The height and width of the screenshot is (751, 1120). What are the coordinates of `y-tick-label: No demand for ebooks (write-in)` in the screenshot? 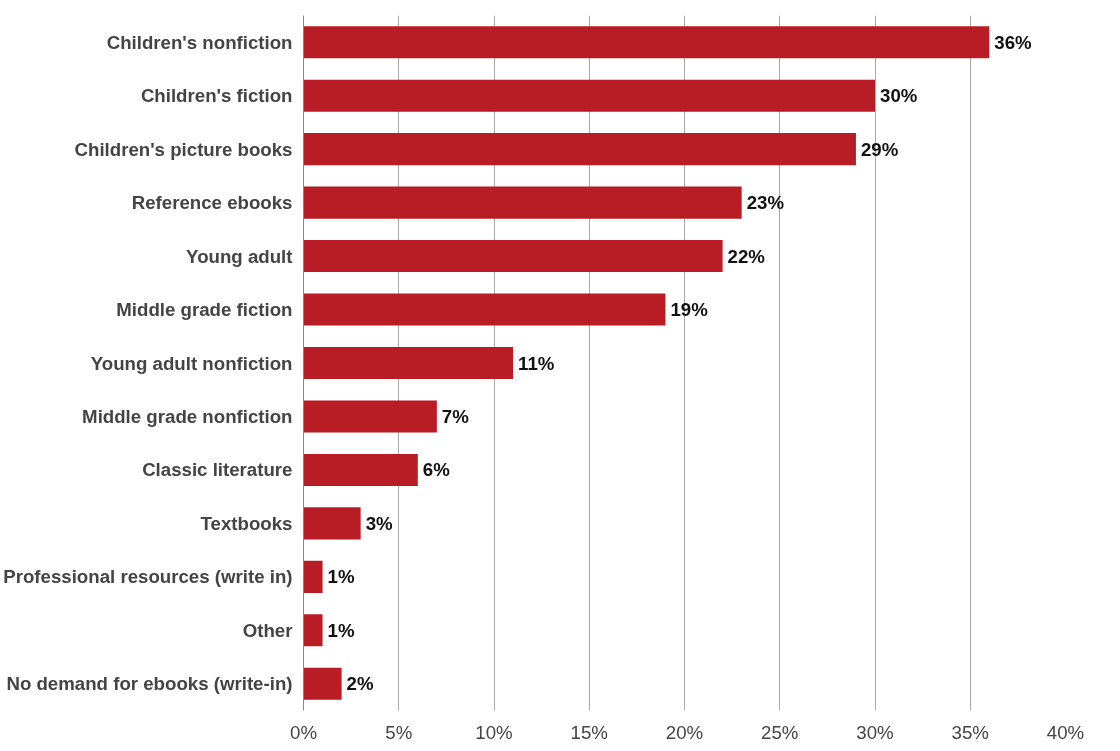 It's located at (149, 684).